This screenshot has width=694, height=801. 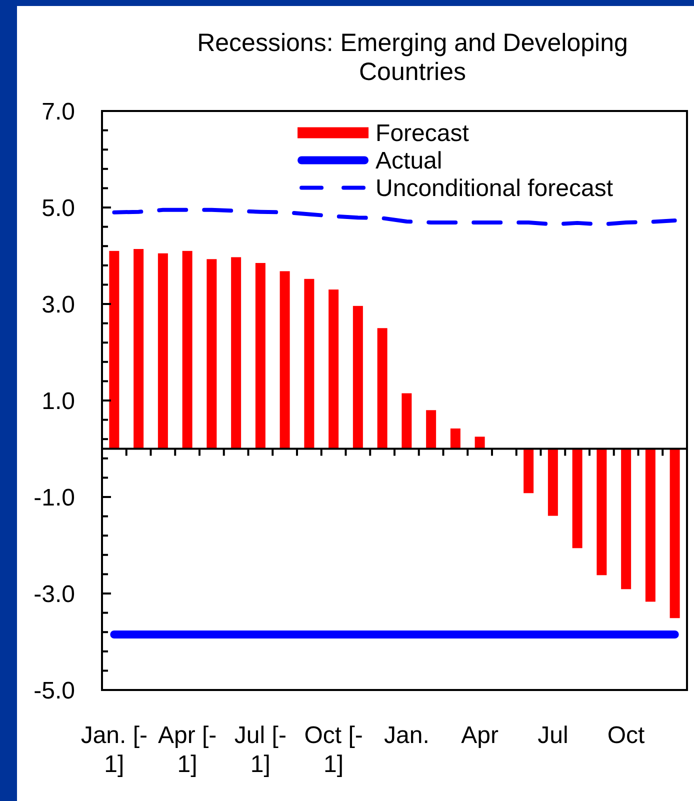 What do you see at coordinates (114, 750) in the screenshot?
I see `x-tick-label: Jan. [-1]` at bounding box center [114, 750].